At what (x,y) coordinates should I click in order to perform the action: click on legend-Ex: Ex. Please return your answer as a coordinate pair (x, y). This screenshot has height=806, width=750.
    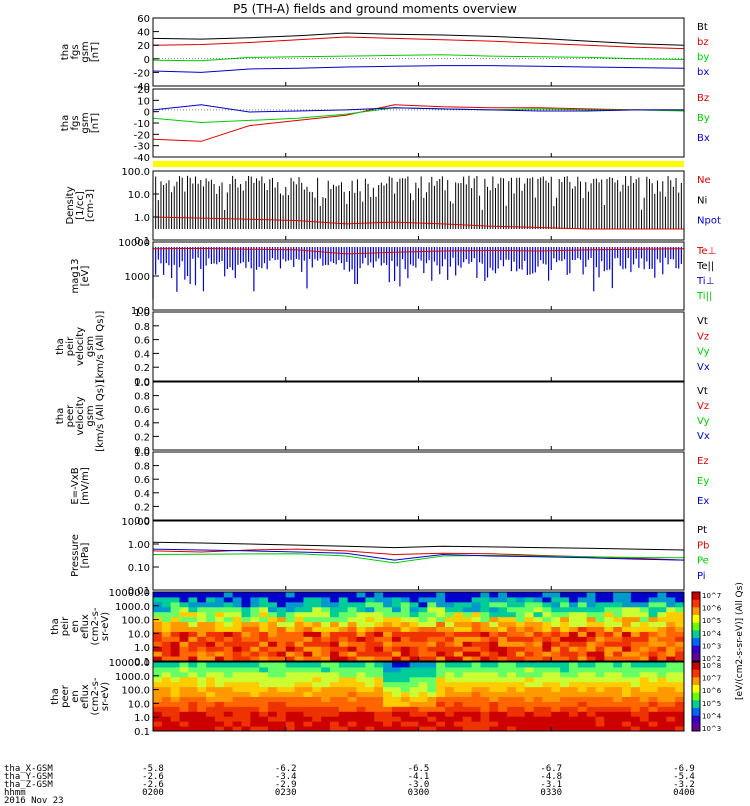
    Looking at the image, I should click on (703, 501).